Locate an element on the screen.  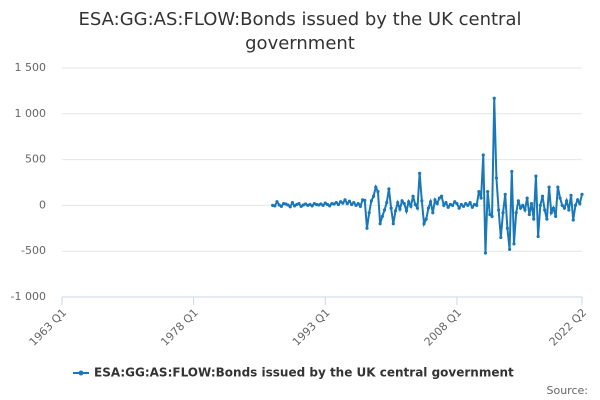
x-tick-label: 2022 Q2 is located at coordinates (568, 327).